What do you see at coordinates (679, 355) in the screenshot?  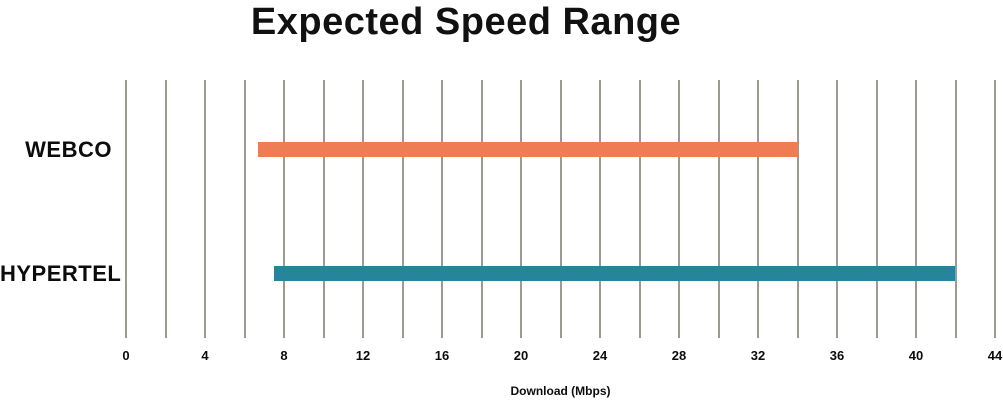 I see `x-tick-label: 28` at bounding box center [679, 355].